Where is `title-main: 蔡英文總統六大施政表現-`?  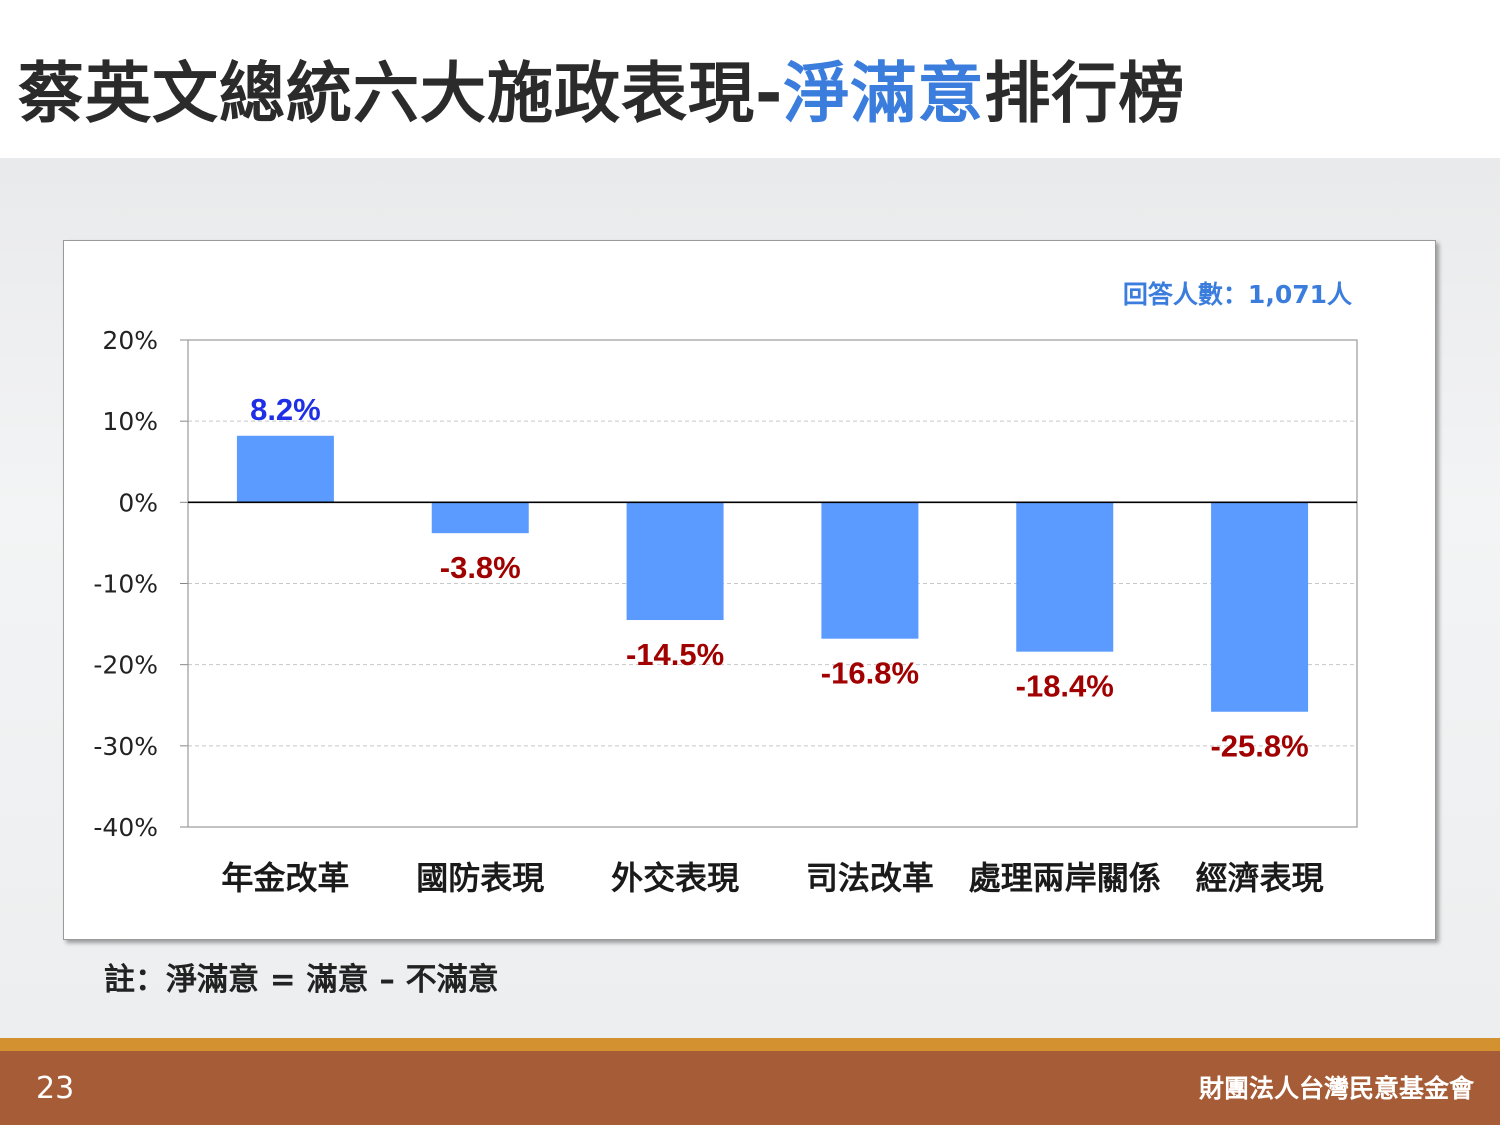
title-main: 蔡英文總統六大施政表現- is located at coordinates (401, 93).